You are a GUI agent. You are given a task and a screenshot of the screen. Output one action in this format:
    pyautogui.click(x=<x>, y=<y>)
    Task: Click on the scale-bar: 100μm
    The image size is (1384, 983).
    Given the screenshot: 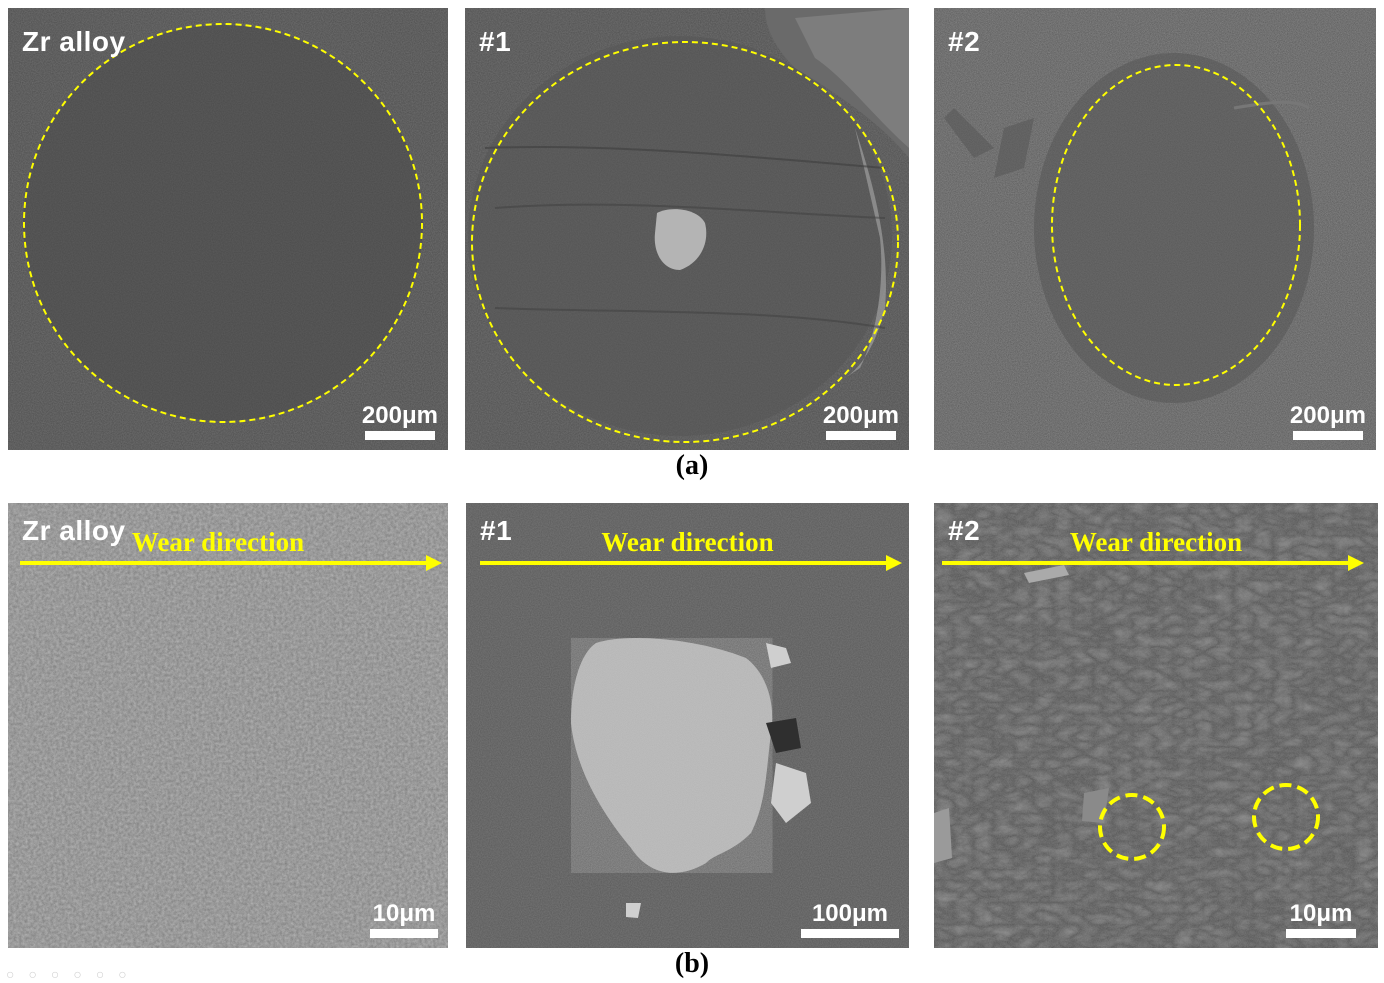 What is the action you would take?
    pyautogui.click(x=850, y=920)
    